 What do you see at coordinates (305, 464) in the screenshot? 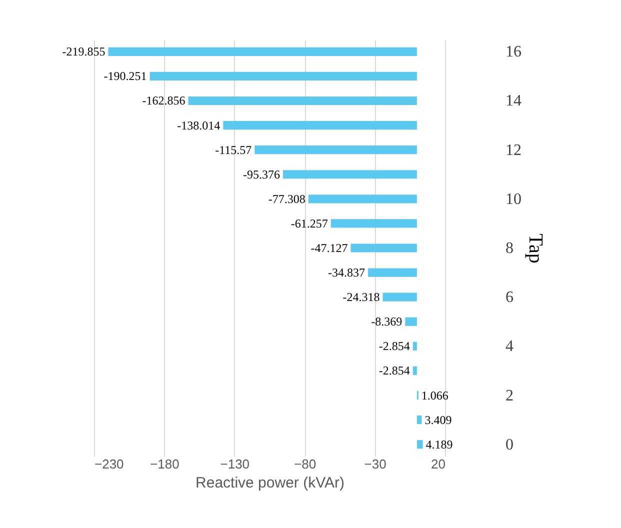
I see `x-tick-label: −80` at bounding box center [305, 464].